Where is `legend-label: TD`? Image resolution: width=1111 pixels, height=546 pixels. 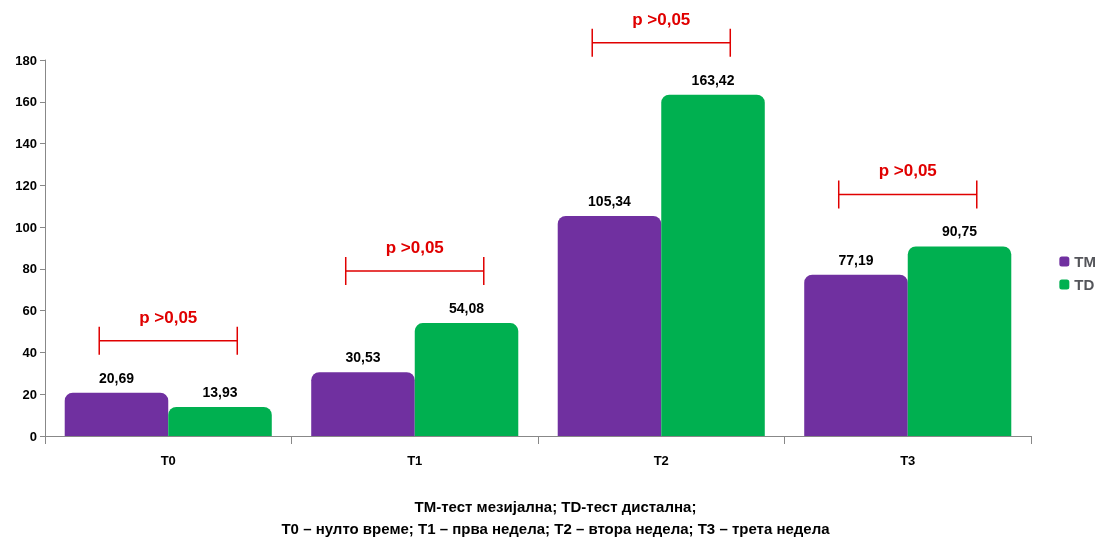 legend-label: TD is located at coordinates (1084, 284).